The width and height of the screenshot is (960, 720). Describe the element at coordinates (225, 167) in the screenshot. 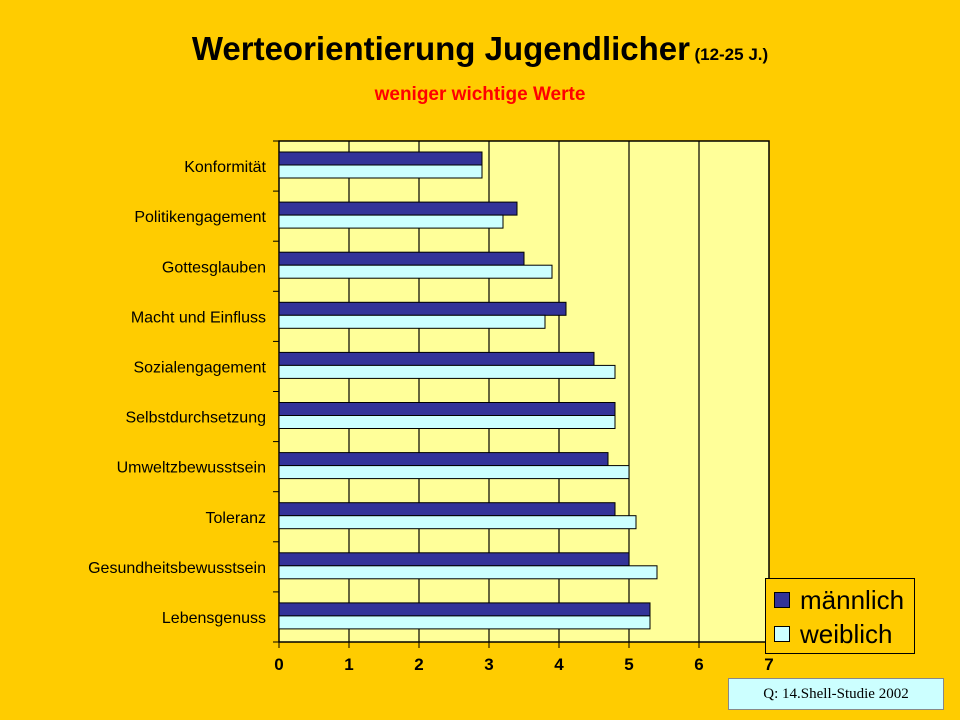

I see `category-label: Konformität` at that location.